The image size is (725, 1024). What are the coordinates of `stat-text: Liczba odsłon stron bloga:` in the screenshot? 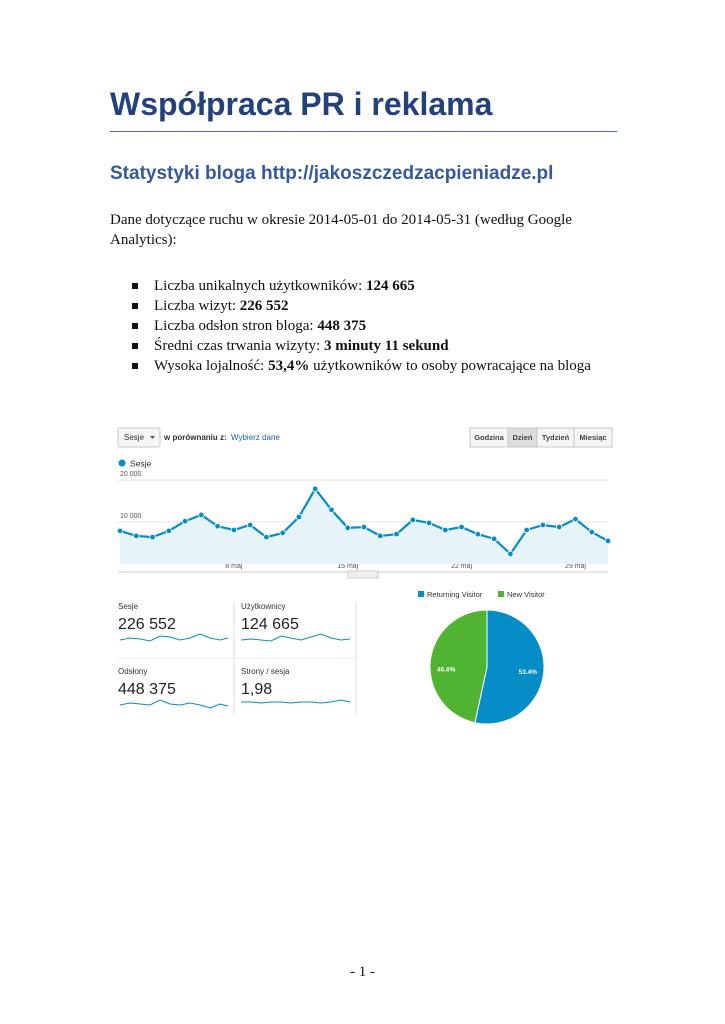 It's located at (236, 326).